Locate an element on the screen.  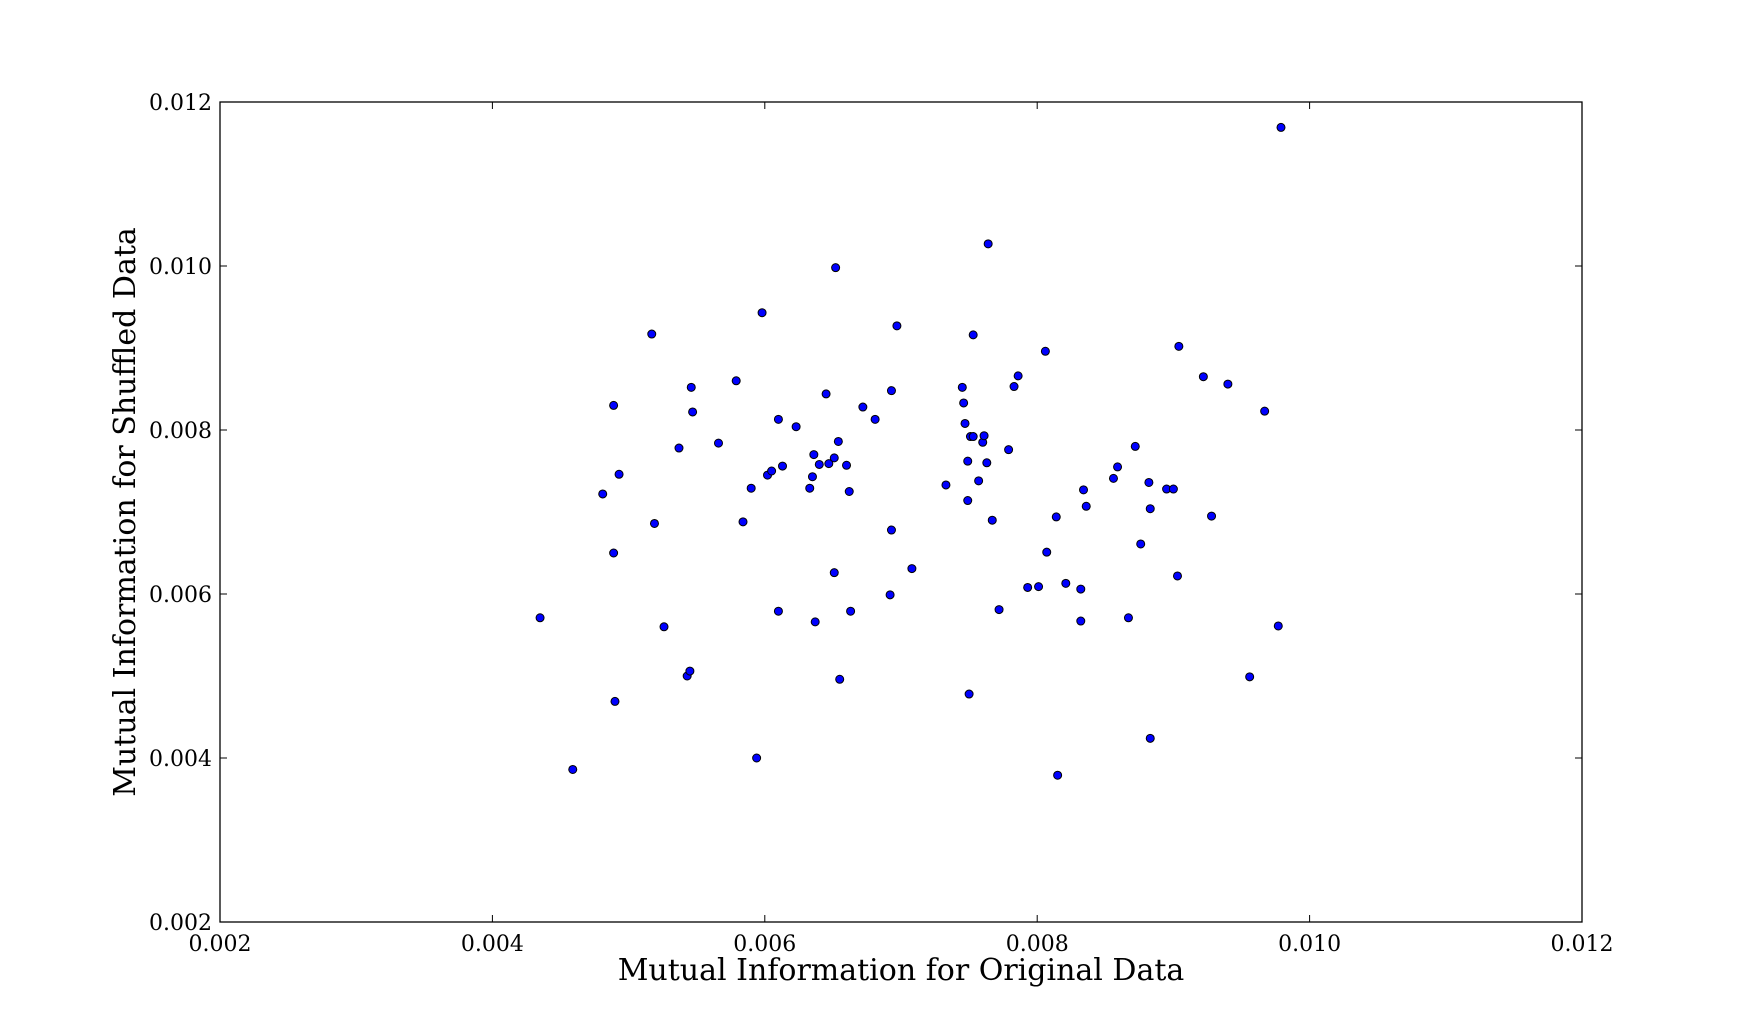
x-tick-label: 0.012 is located at coordinates (1582, 944).